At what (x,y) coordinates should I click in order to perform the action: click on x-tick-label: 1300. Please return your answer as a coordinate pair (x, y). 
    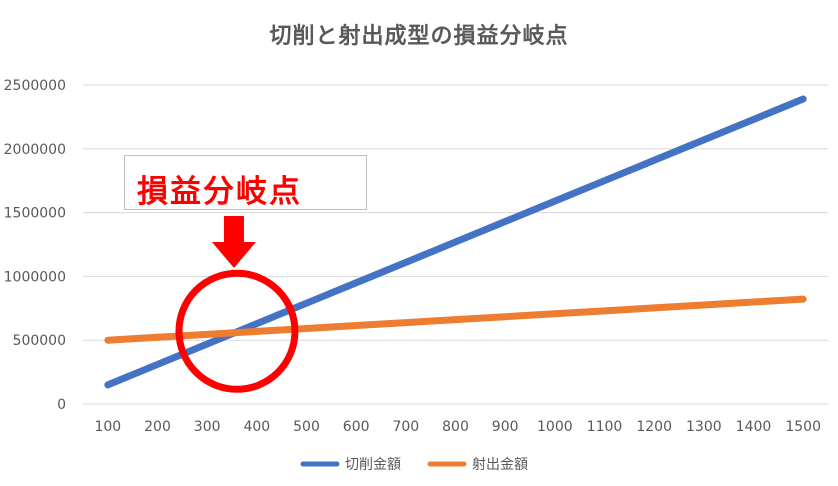
    Looking at the image, I should click on (704, 427).